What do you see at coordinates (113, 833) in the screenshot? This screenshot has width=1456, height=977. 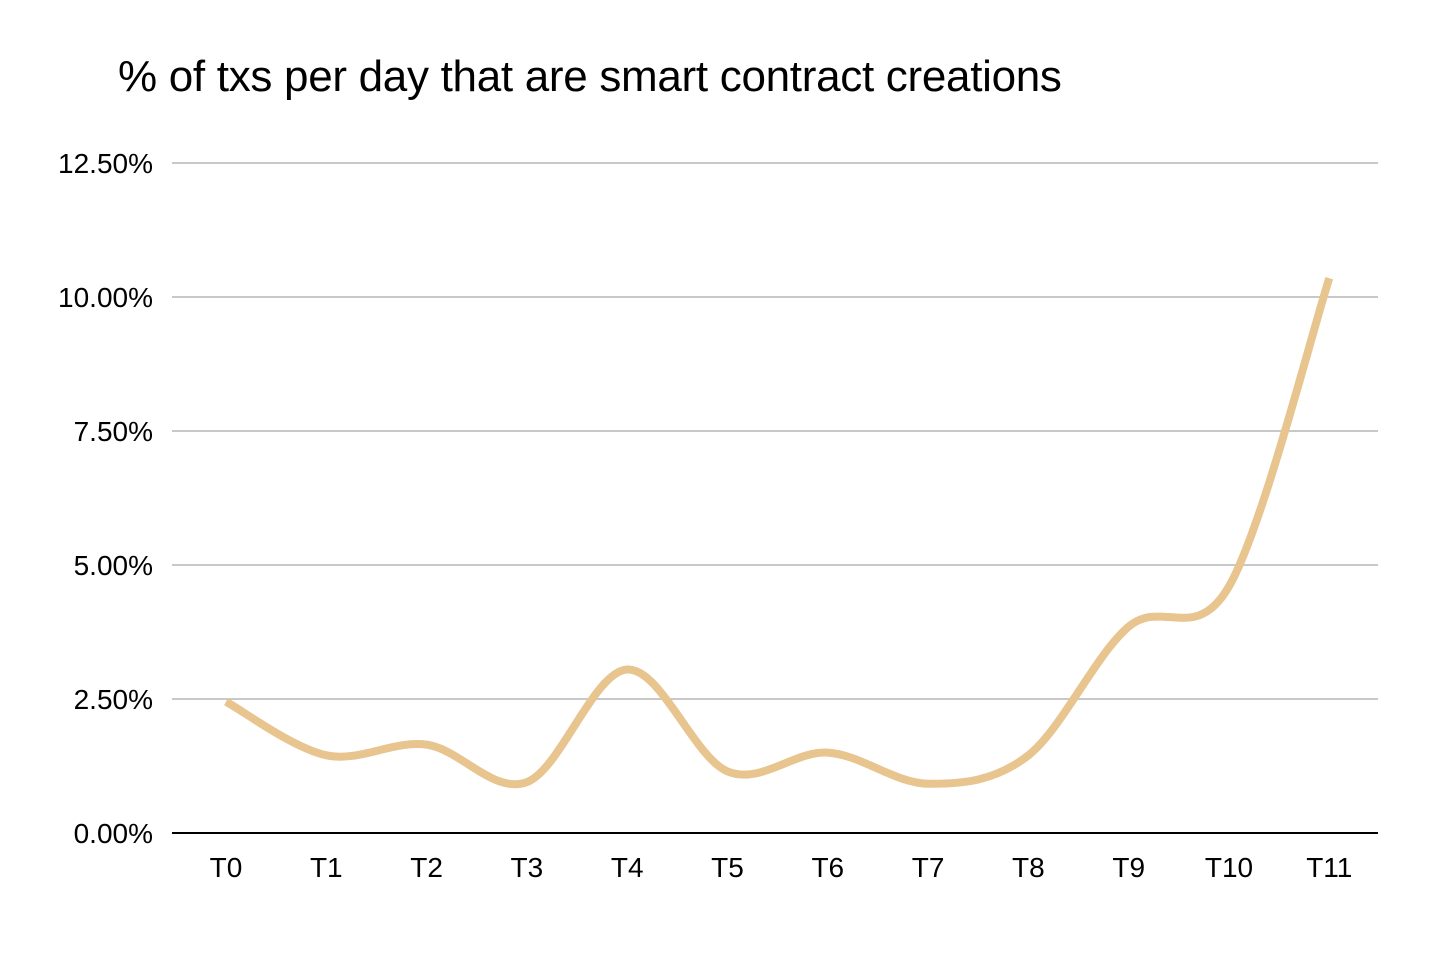 I see `y-tick-label: 0.00%` at bounding box center [113, 833].